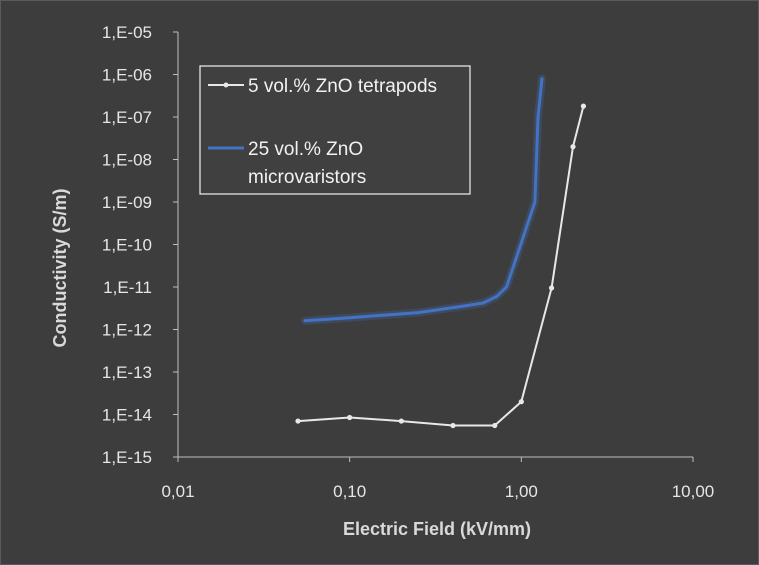 The width and height of the screenshot is (759, 565). Describe the element at coordinates (60, 267) in the screenshot. I see `y-axis-title: Conductivity (S/m)` at that location.